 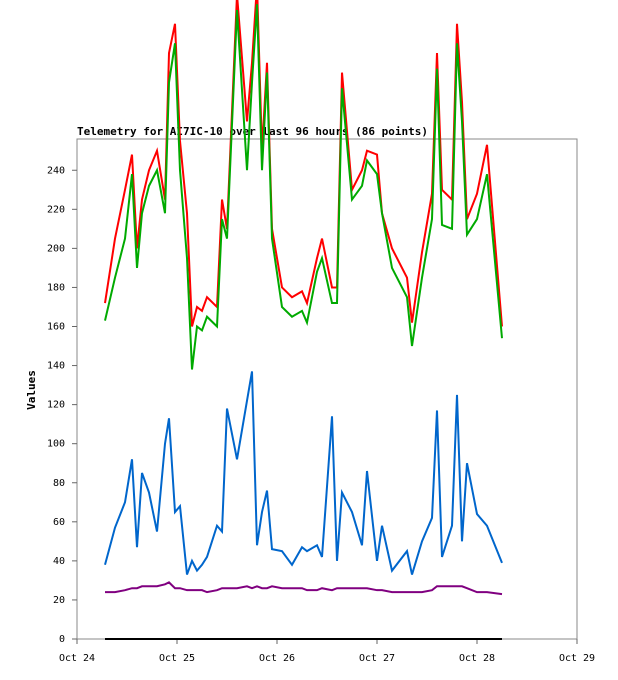 I want to click on x-tick-label: Oct 28, so click(x=477, y=658).